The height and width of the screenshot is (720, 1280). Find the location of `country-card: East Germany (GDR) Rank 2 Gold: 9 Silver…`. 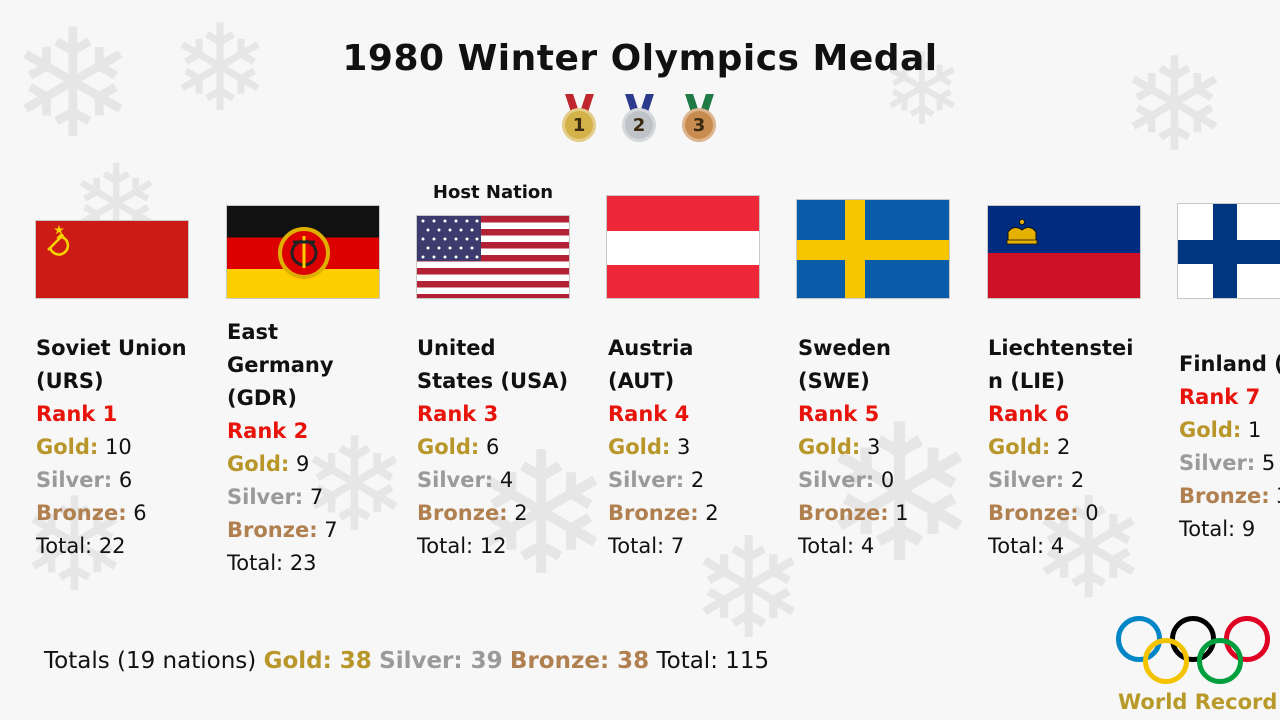

country-card: East Germany (GDR) Rank 2 Gold: 9 Silver… is located at coordinates (292, 448).